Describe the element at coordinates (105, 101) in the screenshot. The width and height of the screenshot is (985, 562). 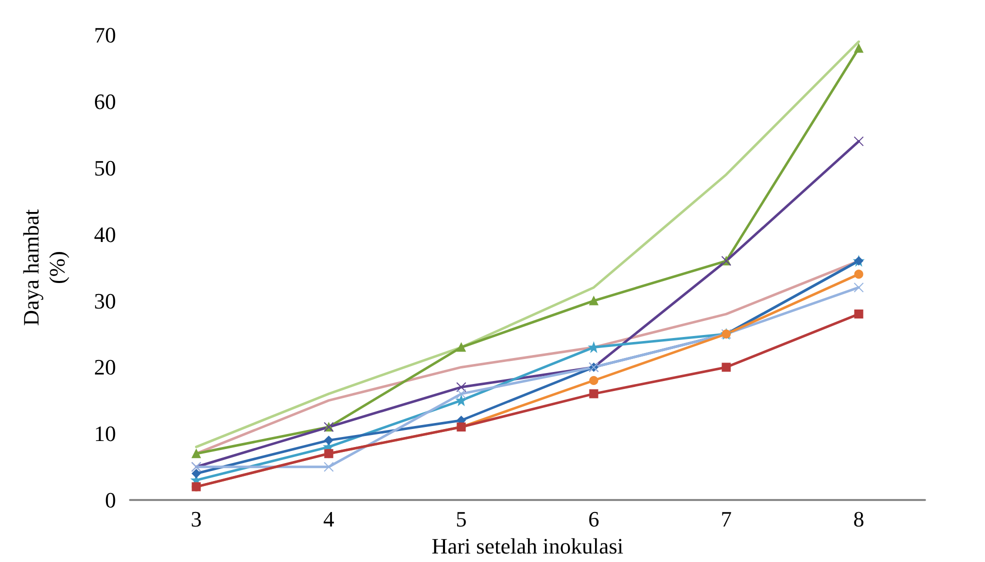
I see `y-tick-label: 60` at that location.